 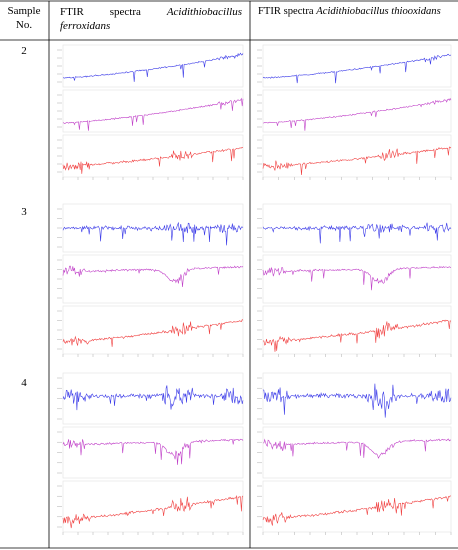 I want to click on sample-number: 3, so click(x=24, y=212).